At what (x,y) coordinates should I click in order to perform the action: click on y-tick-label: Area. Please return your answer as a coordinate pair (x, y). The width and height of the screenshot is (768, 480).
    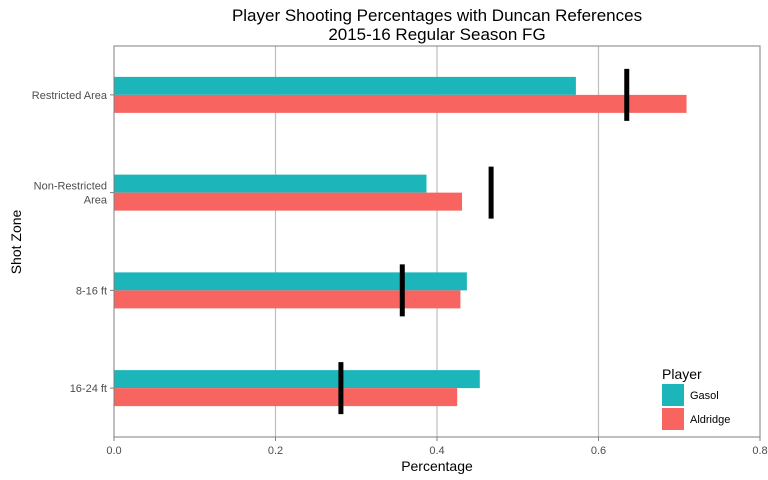
    Looking at the image, I should click on (96, 201).